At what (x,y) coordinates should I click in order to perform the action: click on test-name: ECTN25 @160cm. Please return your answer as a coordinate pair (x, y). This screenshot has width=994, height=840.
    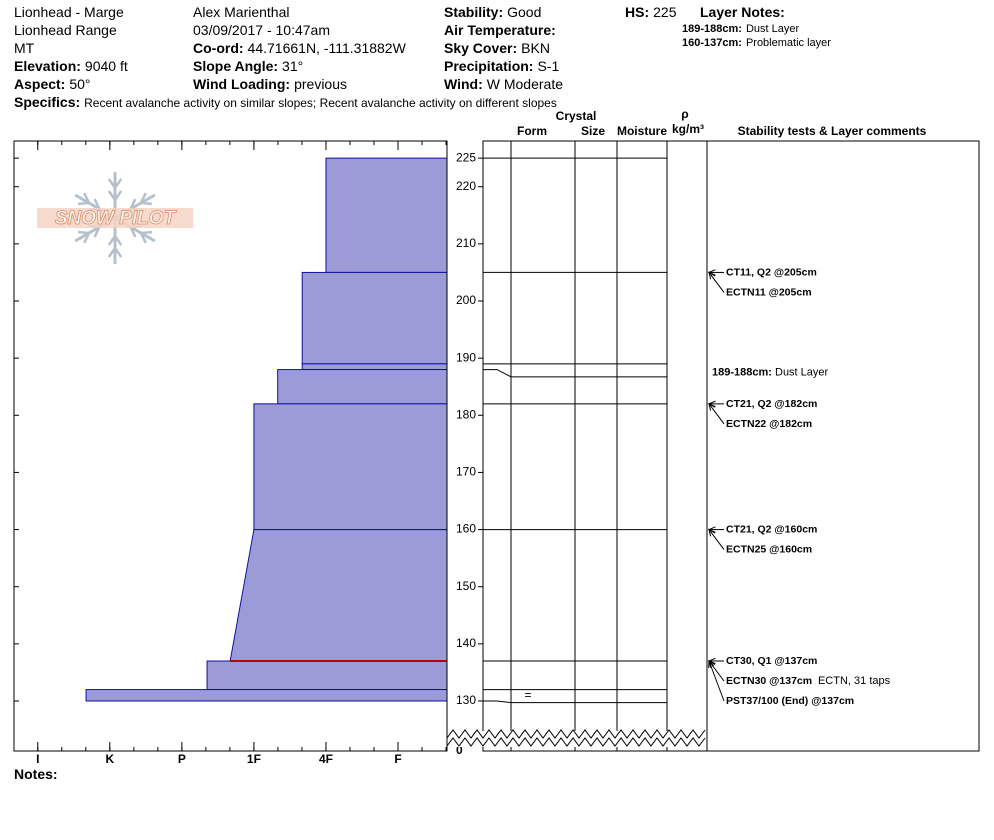
    Looking at the image, I should click on (769, 549).